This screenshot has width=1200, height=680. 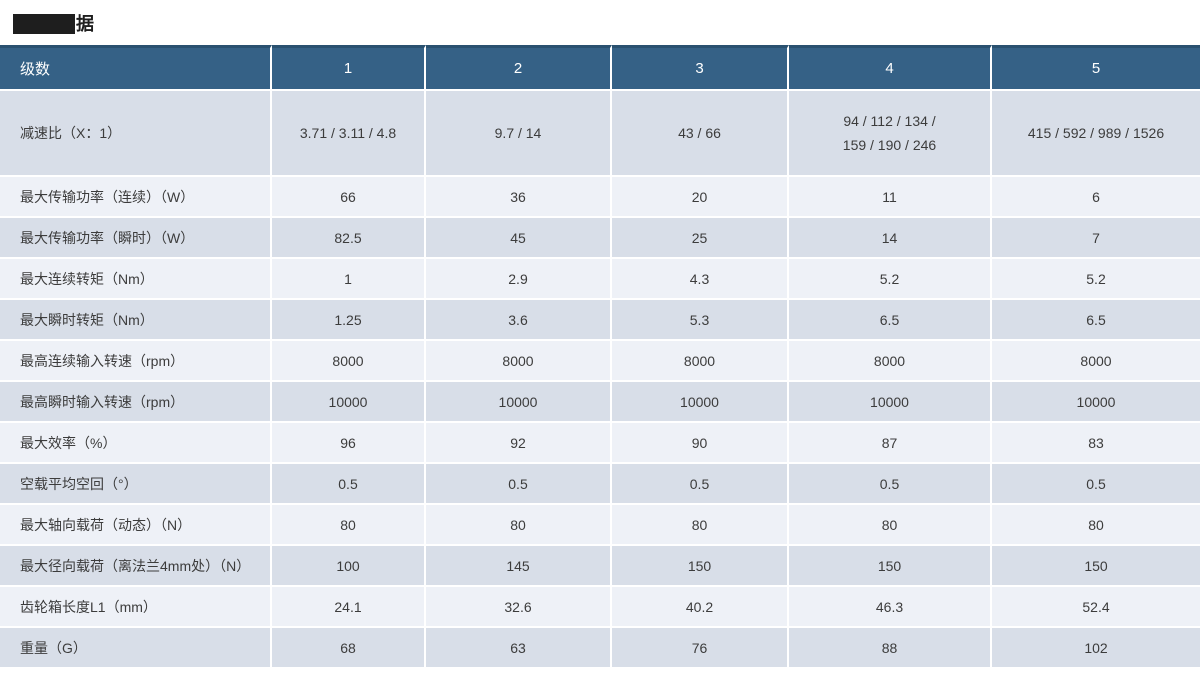 I want to click on value-cell: 76, so click(x=700, y=647).